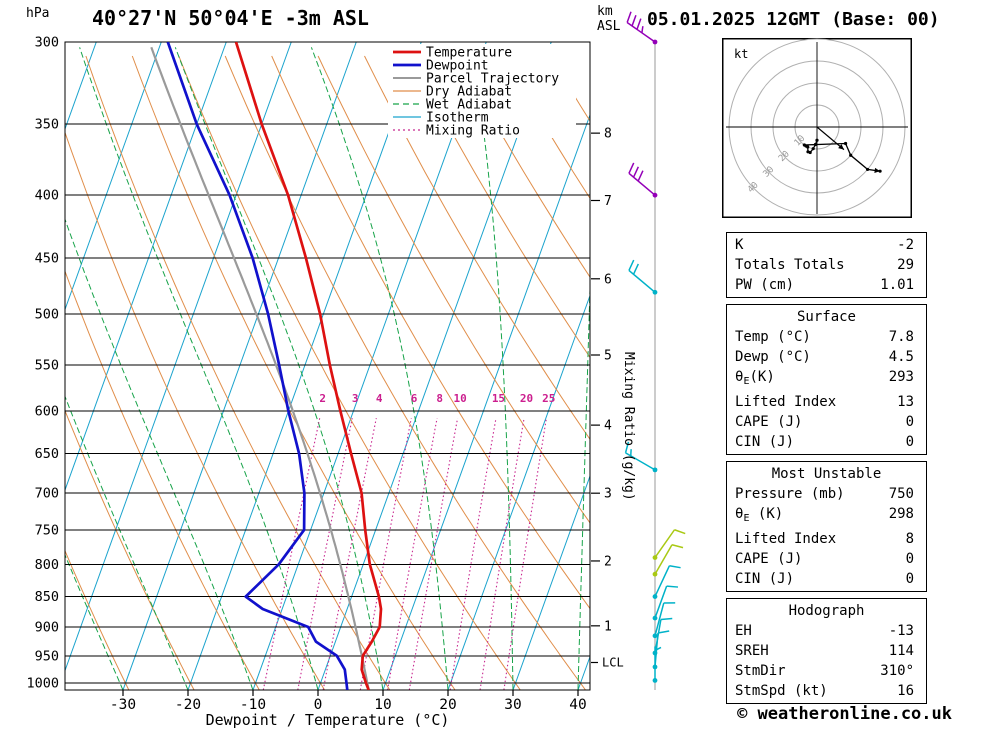 This screenshot has height=733, width=1000. I want to click on copyright: © weatheronline.co.uk, so click(844, 714).